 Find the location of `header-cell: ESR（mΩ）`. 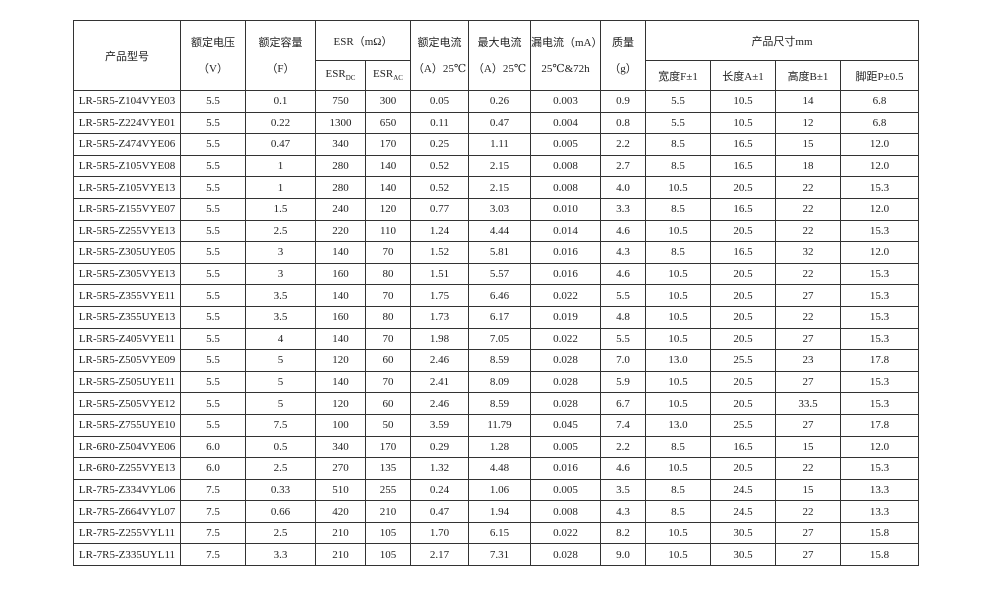

header-cell: ESR（mΩ） is located at coordinates (363, 40).